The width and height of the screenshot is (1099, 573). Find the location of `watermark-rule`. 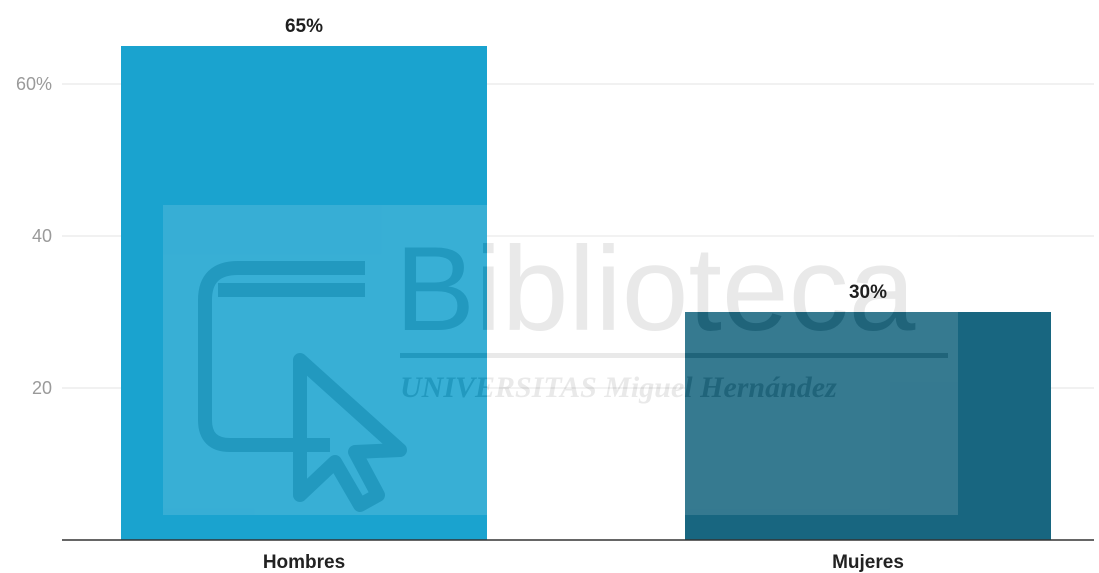

watermark-rule is located at coordinates (674, 355).